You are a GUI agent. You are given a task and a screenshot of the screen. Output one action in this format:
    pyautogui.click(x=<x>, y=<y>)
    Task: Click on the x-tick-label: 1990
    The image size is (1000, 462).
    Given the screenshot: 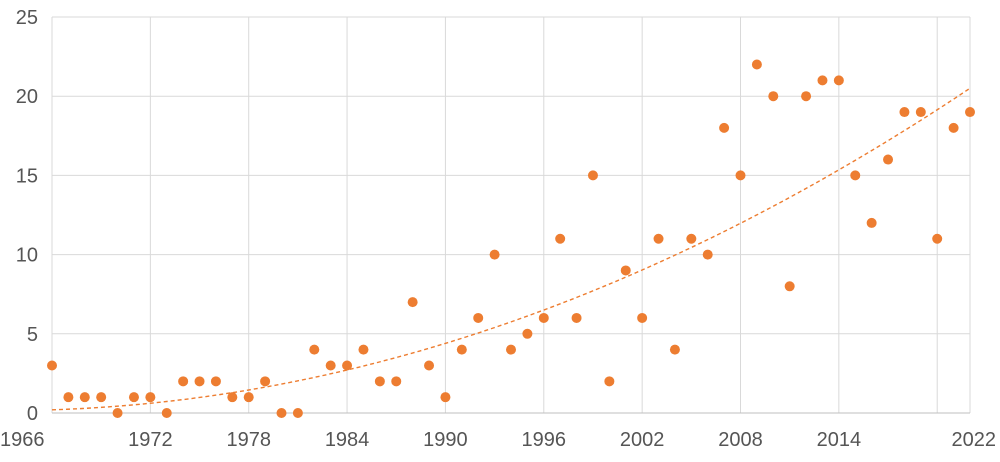 What is the action you would take?
    pyautogui.click(x=445, y=440)
    